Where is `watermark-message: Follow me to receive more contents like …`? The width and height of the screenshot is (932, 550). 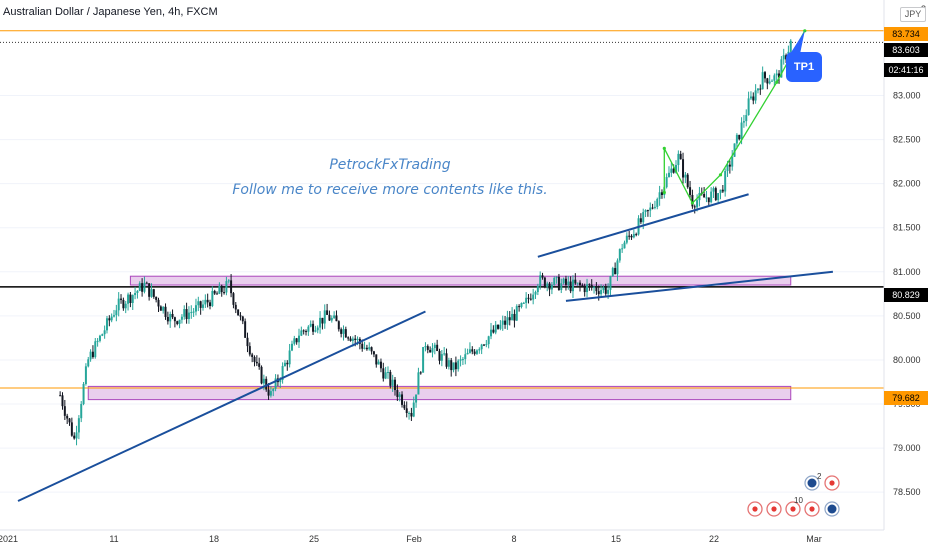 watermark-message: Follow me to receive more contents like … is located at coordinates (390, 190).